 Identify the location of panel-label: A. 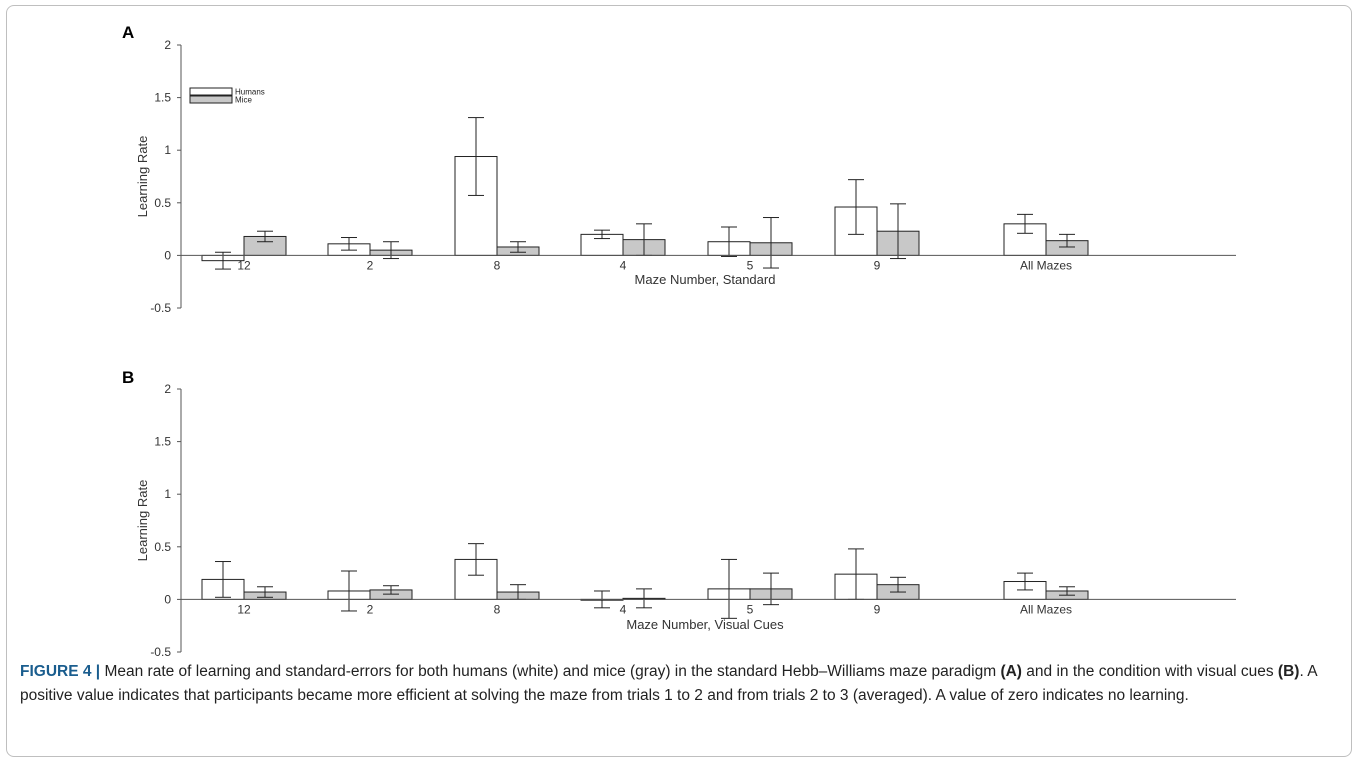
(128, 32).